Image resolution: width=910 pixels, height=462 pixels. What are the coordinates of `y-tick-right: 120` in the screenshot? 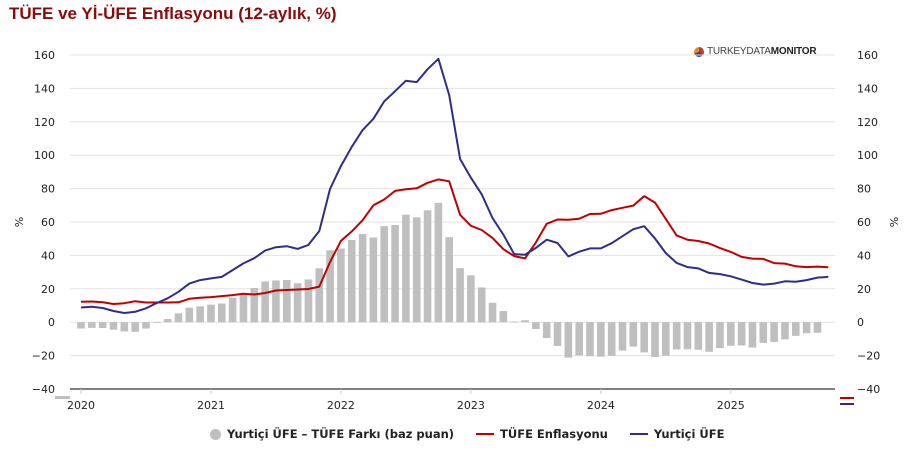 It's located at (867, 122).